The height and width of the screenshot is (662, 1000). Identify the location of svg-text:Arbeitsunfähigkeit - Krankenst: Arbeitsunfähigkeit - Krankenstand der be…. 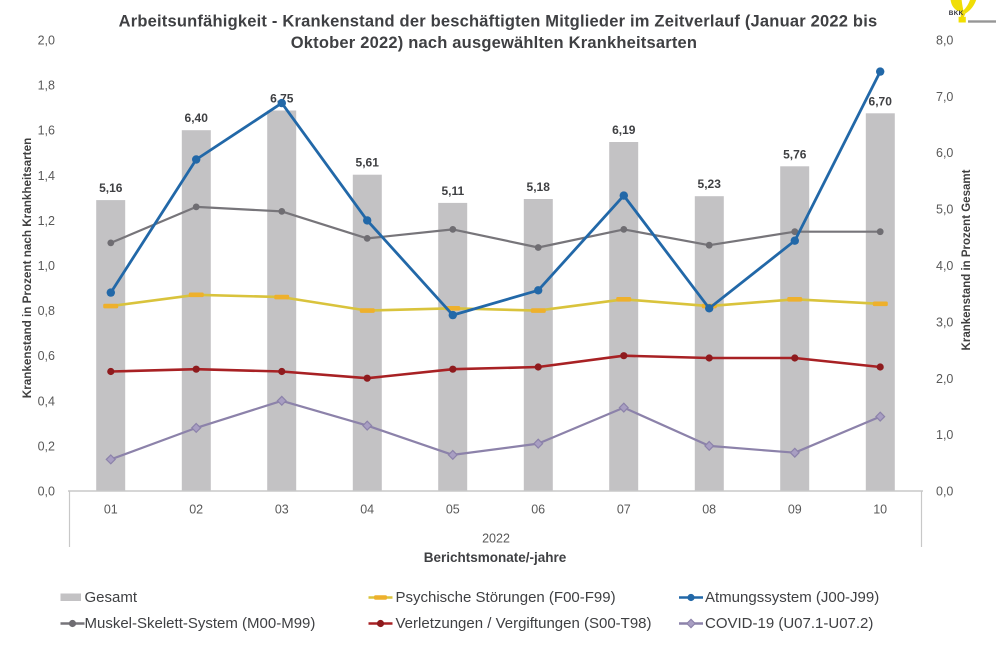
(498, 22).